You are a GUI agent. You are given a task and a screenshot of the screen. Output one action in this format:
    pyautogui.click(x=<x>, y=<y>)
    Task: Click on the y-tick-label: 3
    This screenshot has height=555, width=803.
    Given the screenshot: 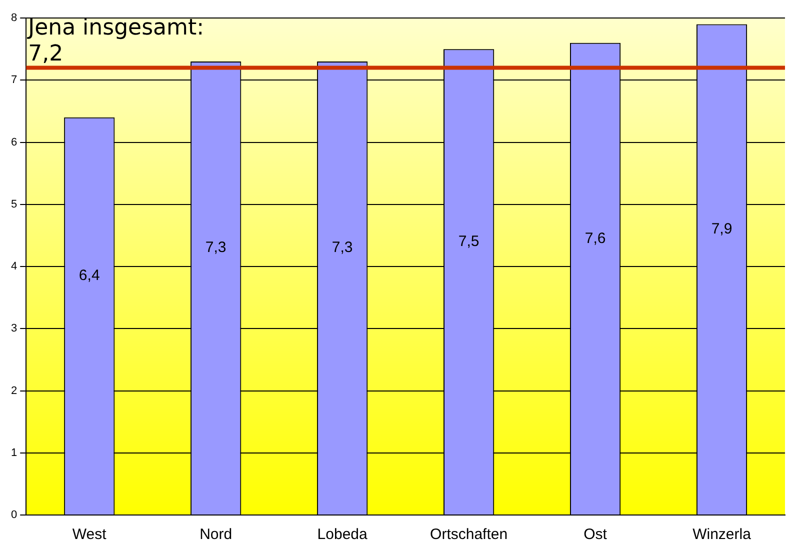 What is the action you would take?
    pyautogui.click(x=14, y=328)
    